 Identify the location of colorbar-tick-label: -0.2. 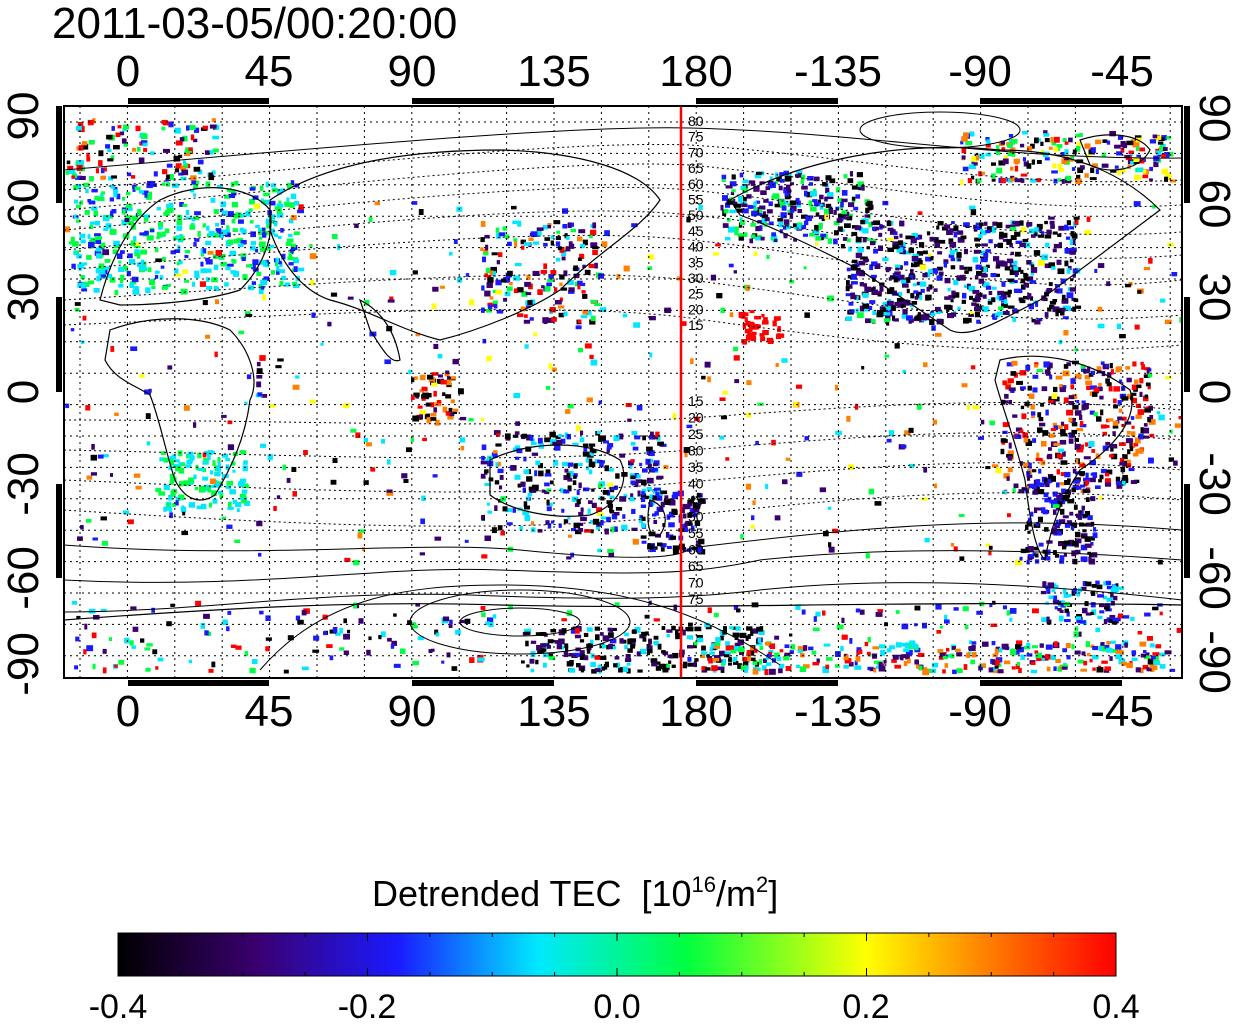
(367, 1007).